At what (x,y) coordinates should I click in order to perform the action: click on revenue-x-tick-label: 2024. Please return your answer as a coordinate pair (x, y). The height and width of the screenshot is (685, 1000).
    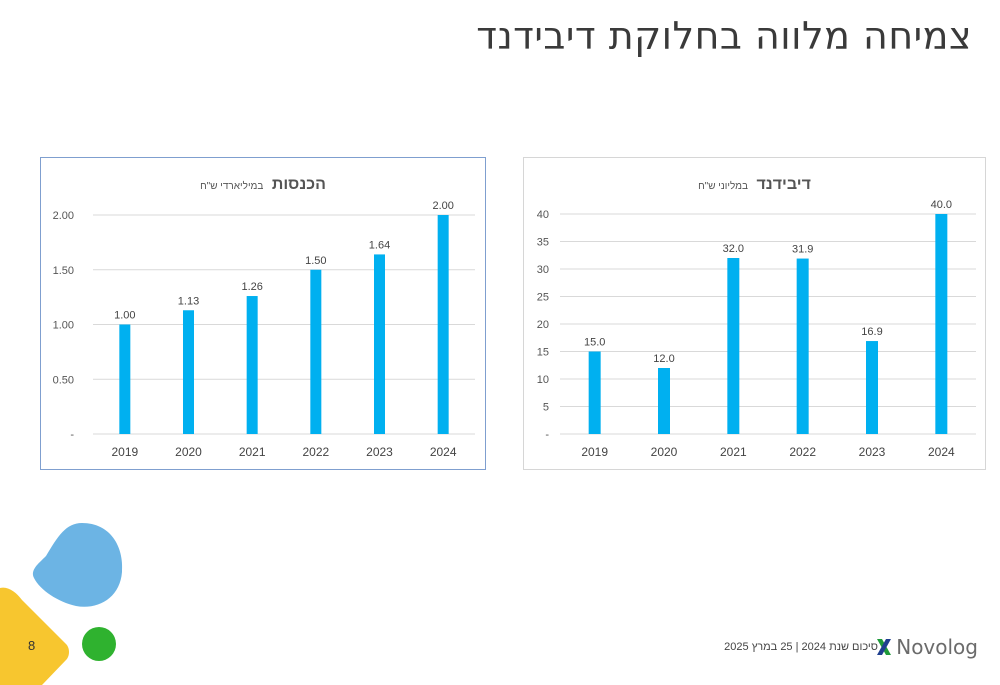
    Looking at the image, I should click on (443, 452).